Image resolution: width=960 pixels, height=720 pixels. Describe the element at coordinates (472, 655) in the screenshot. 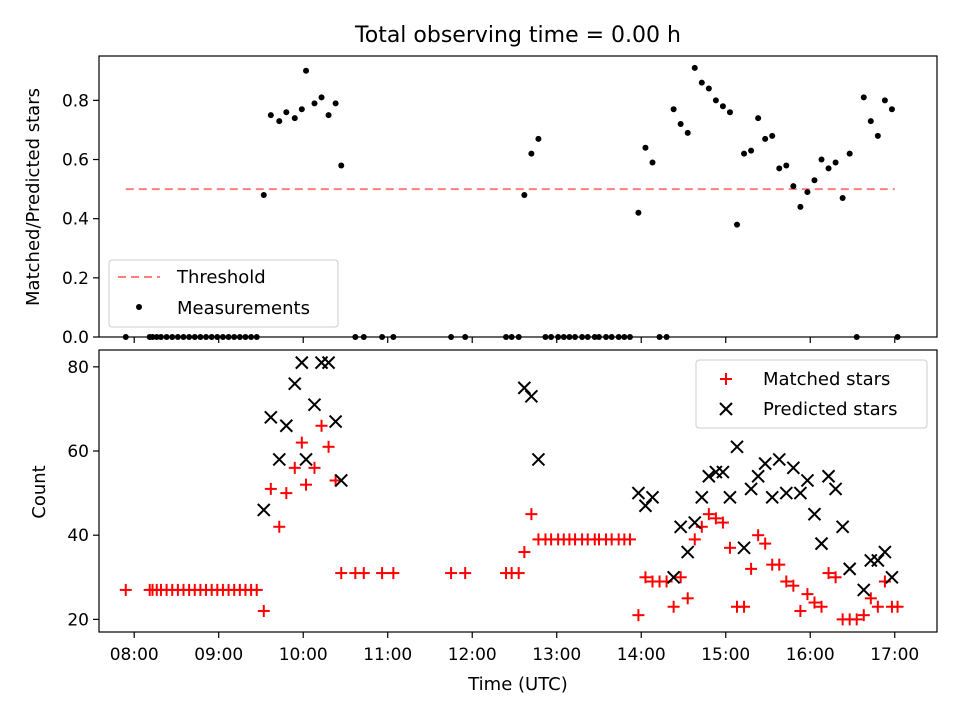

I see `x-tick-label: 12:00` at that location.